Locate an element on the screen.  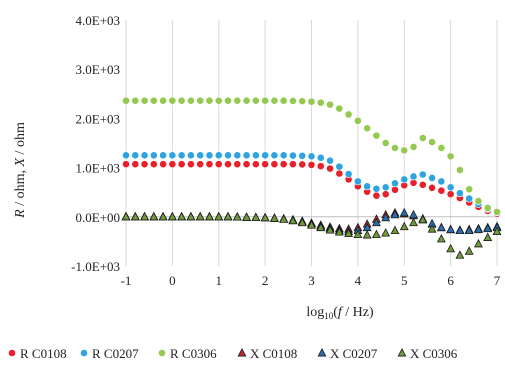
legend-label: X C0306 is located at coordinates (434, 353).